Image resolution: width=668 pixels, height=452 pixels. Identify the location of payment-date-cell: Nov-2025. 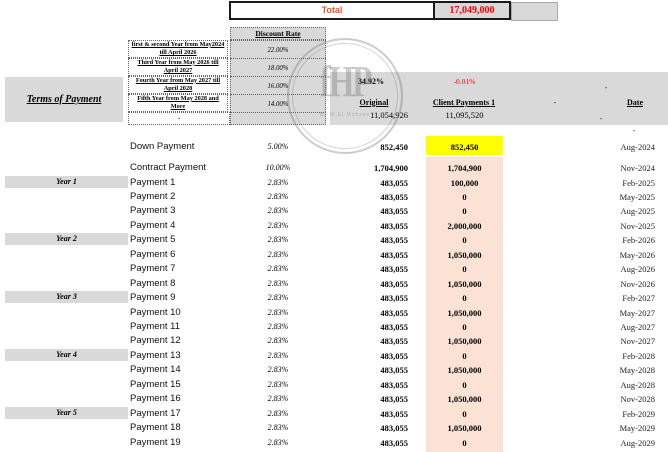
(637, 225).